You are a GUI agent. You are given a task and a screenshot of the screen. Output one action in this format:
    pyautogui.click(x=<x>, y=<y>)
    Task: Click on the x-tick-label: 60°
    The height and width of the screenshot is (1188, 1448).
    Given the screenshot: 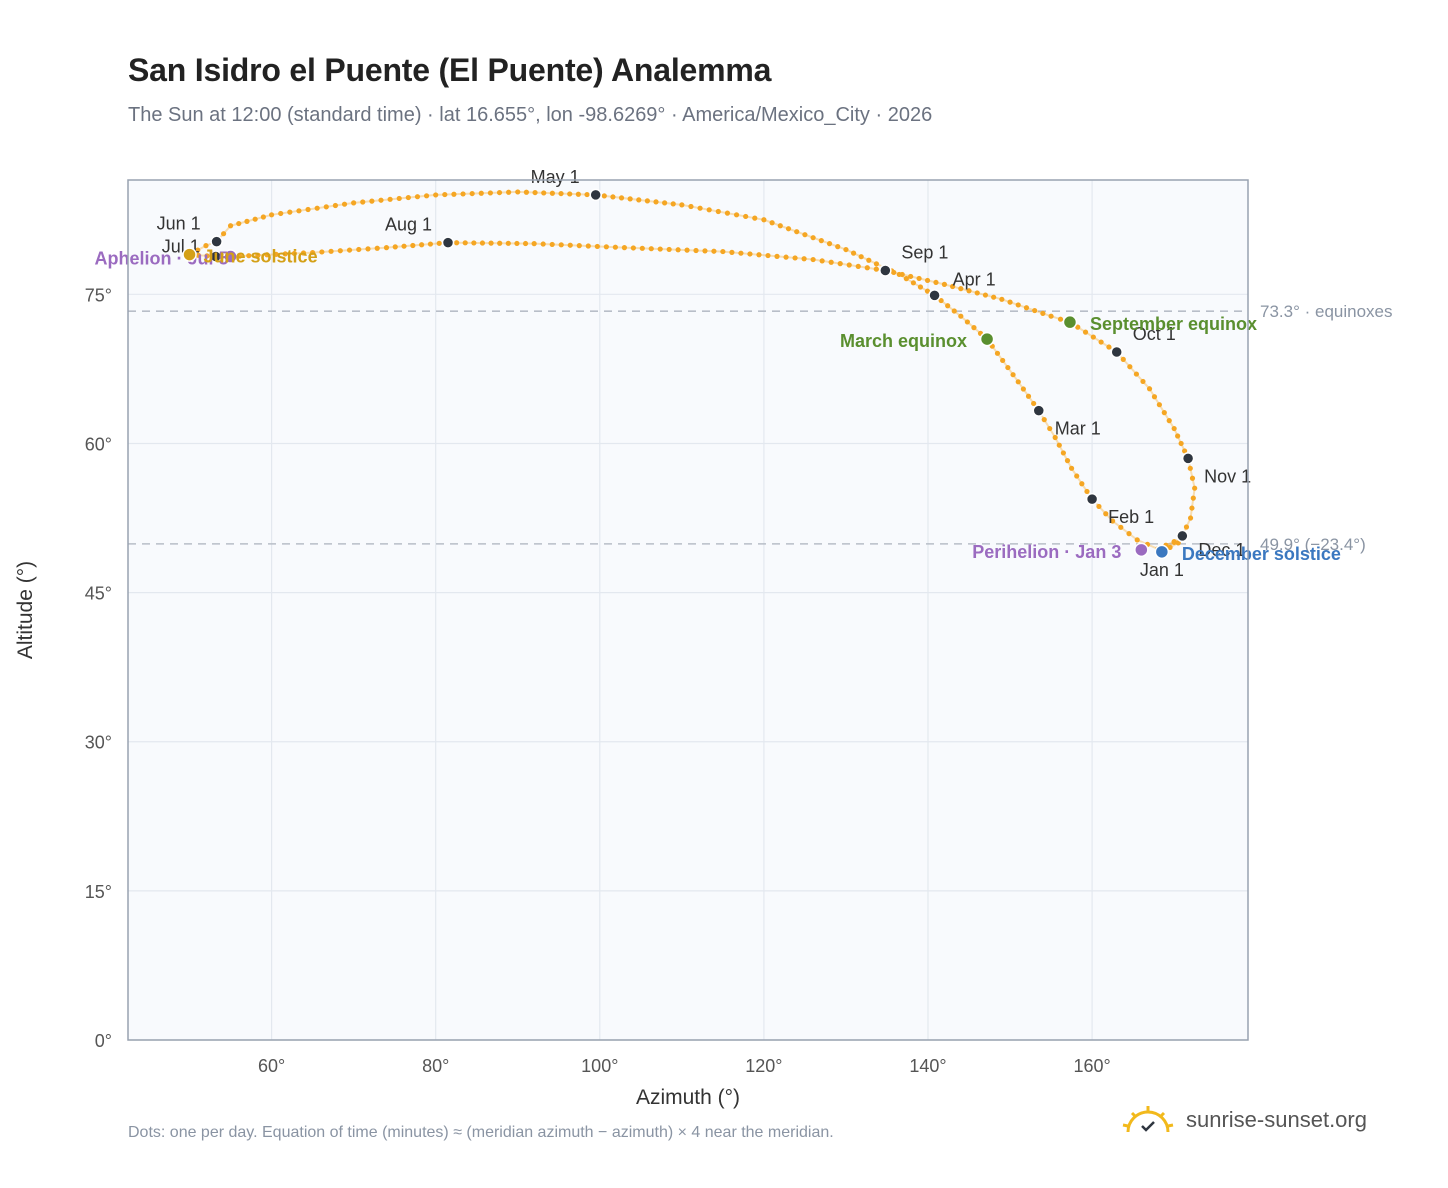 What is the action you would take?
    pyautogui.click(x=271, y=1066)
    